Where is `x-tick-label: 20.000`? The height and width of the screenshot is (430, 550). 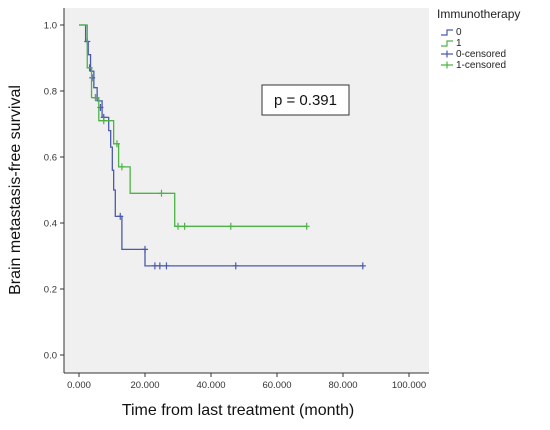 x-tick-label: 20.000 is located at coordinates (144, 385).